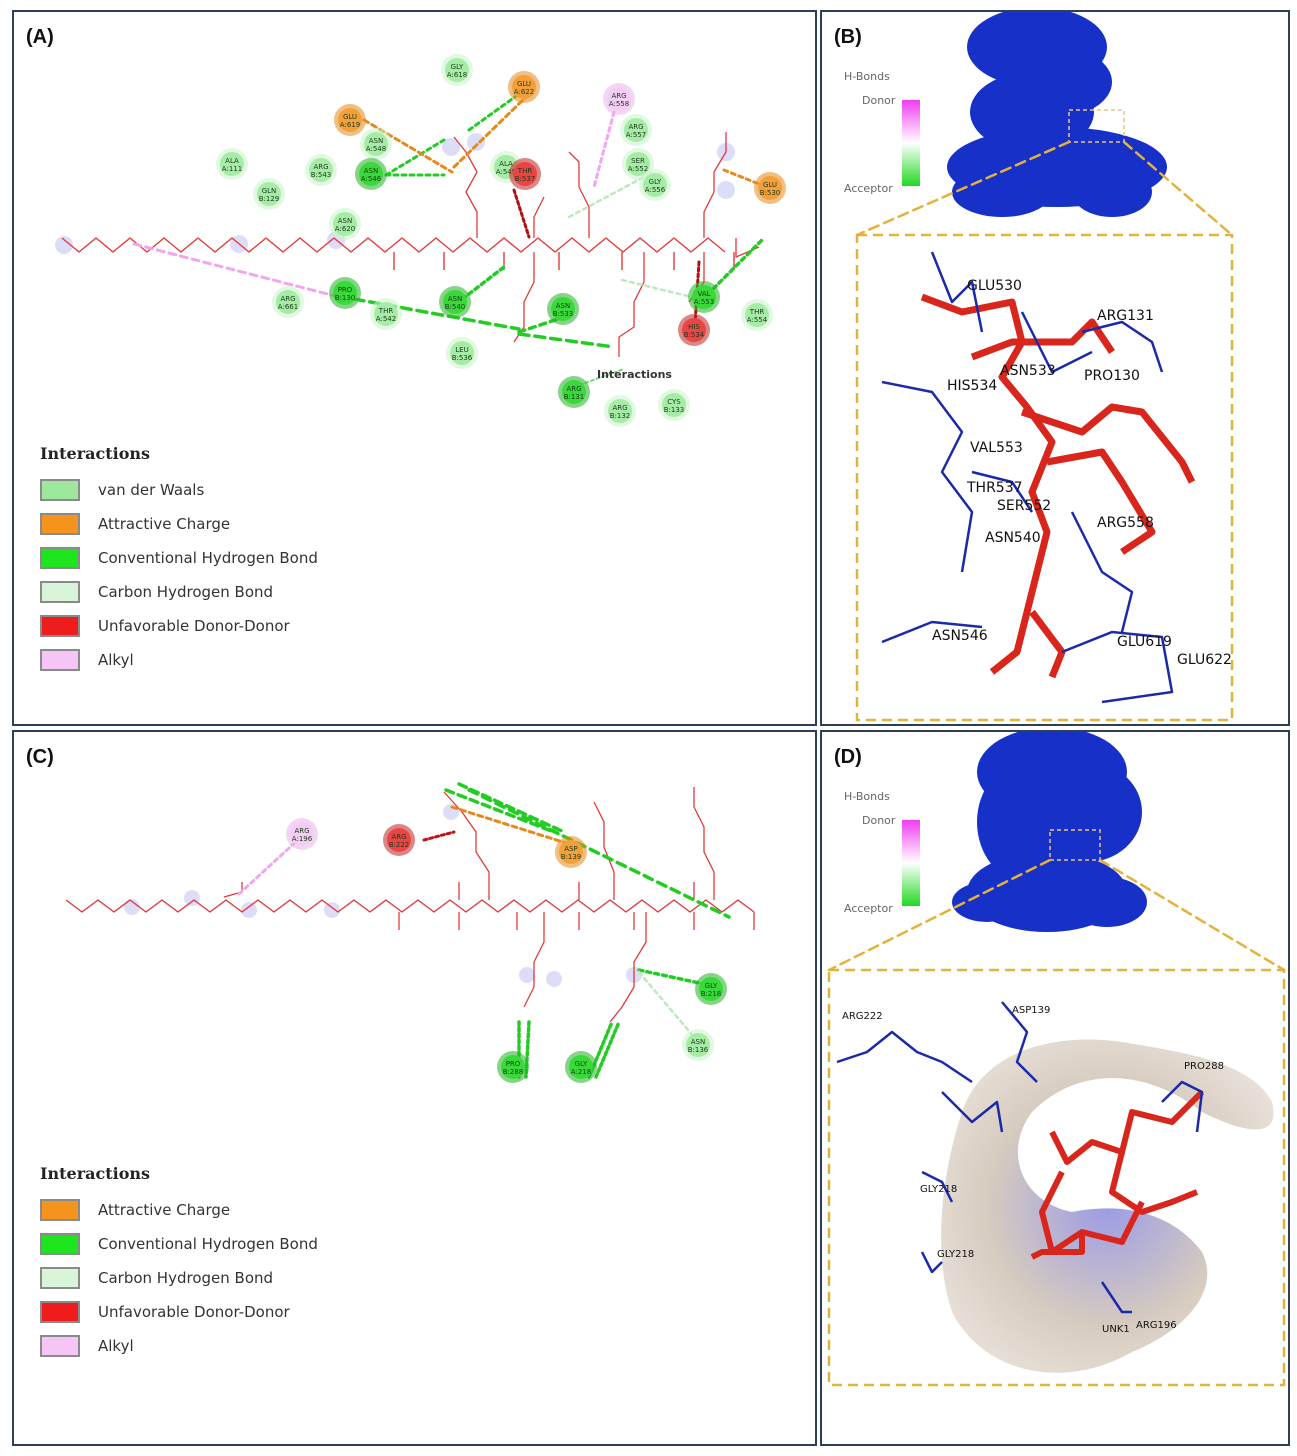 This screenshot has width=1297, height=1456. I want to click on residue-name: THR, so click(757, 312).